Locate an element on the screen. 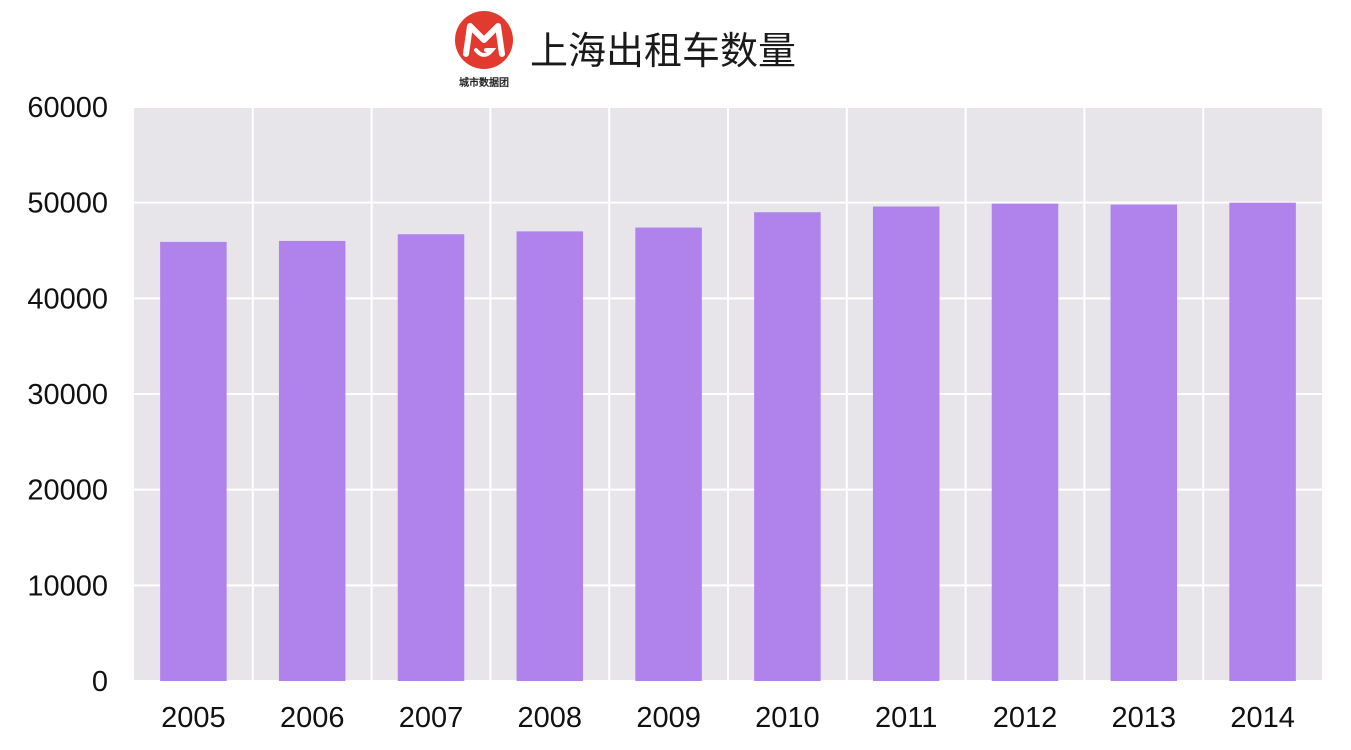  logo: 城市数据团 is located at coordinates (484, 50).